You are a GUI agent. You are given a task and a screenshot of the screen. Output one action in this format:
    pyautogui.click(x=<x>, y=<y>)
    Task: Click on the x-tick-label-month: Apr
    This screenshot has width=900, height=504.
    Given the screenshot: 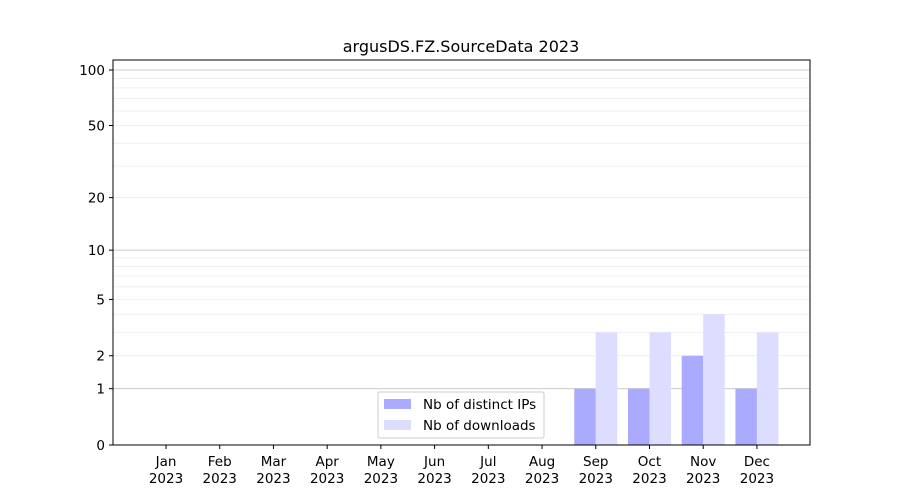 What is the action you would take?
    pyautogui.click(x=327, y=462)
    